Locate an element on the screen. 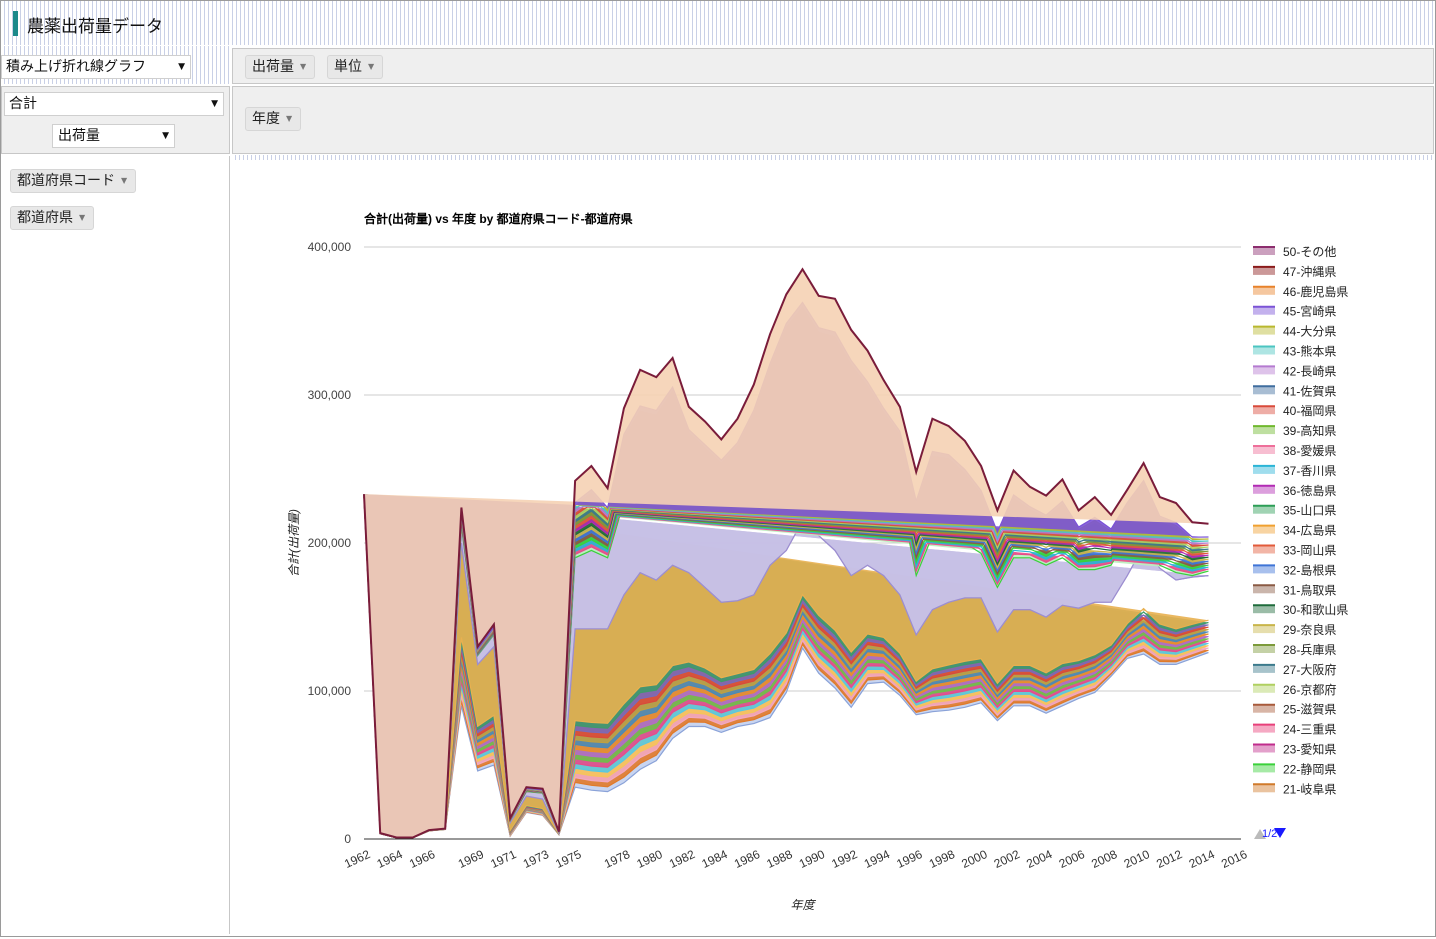 This screenshot has height=939, width=1436. pager-down-icon is located at coordinates (1280, 833).